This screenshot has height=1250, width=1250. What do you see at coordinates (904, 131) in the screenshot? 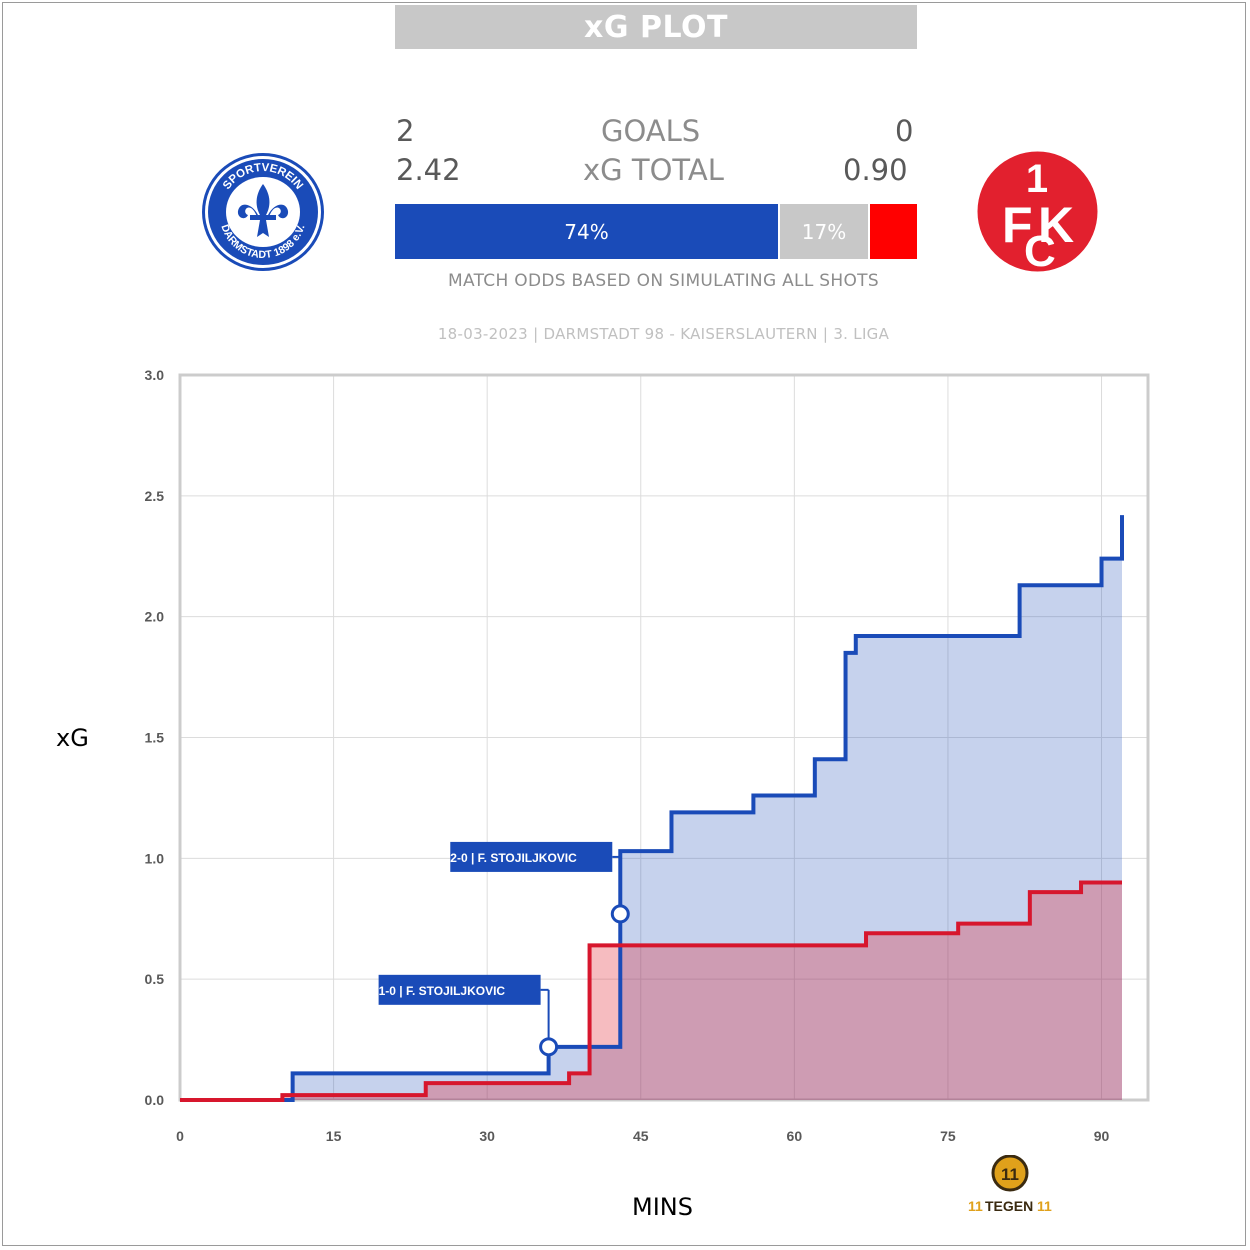
I see `away-goals: 0` at bounding box center [904, 131].